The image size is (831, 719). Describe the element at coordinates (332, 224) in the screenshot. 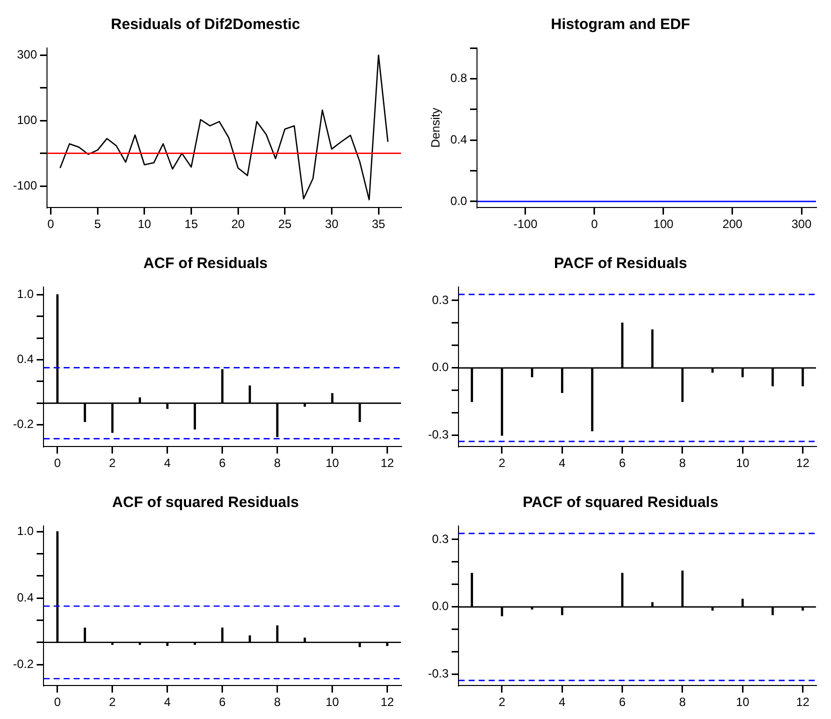

I see `x-tick-label: 30` at that location.